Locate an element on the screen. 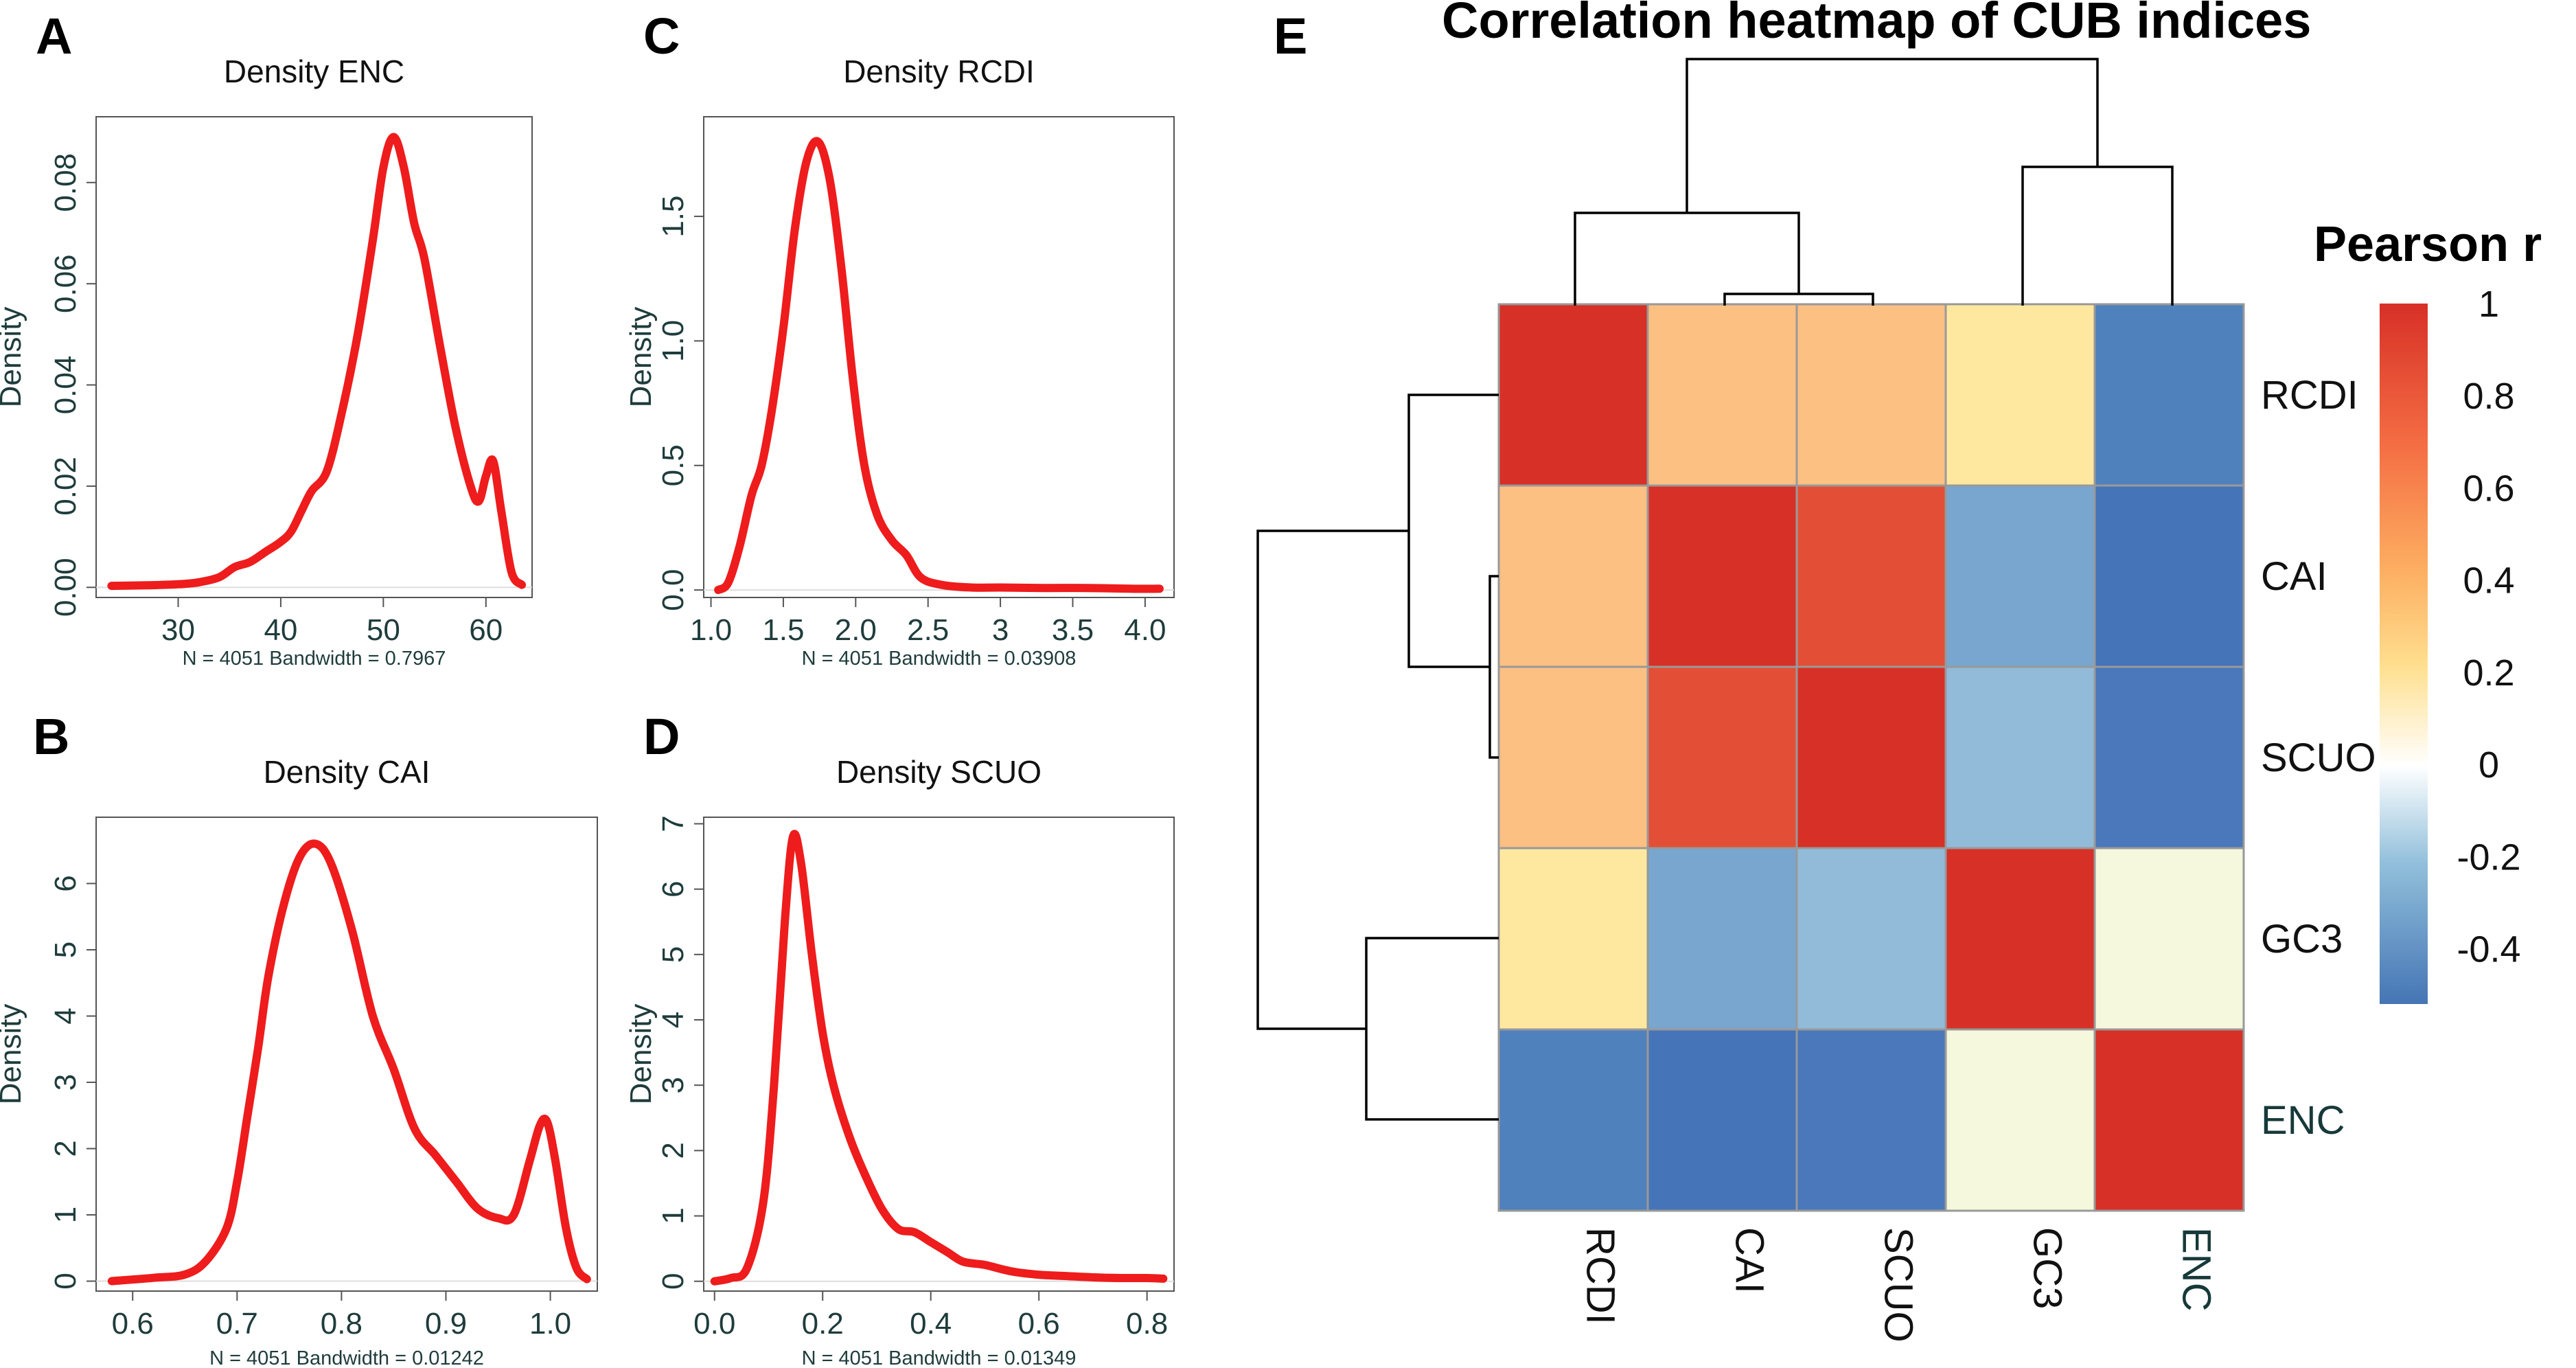 The height and width of the screenshot is (1368, 2576). pb-xtick-label: 1.0 is located at coordinates (550, 1324).